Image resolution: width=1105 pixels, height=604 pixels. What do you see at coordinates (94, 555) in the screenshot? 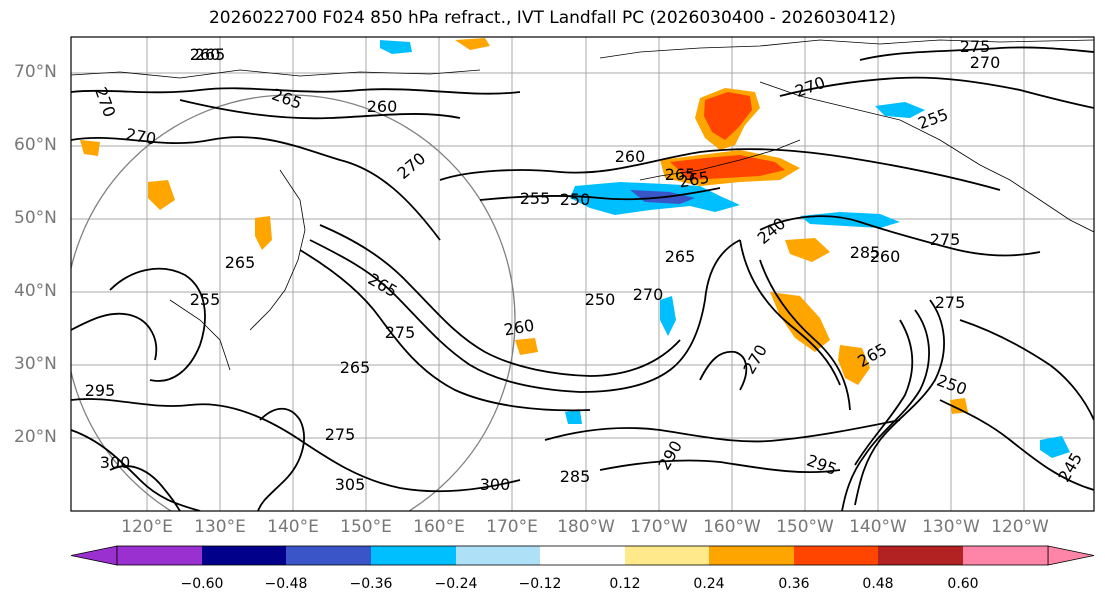
I see `colorbar-under-extend` at bounding box center [94, 555].